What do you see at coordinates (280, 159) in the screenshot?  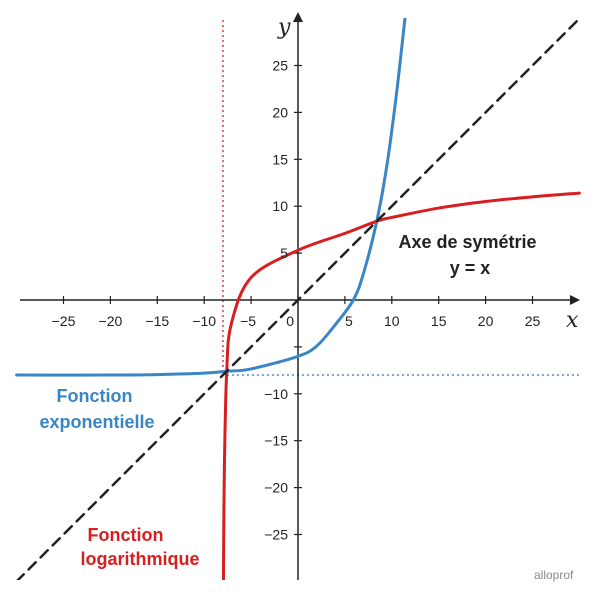 I see `y-tick-label: 15` at bounding box center [280, 159].